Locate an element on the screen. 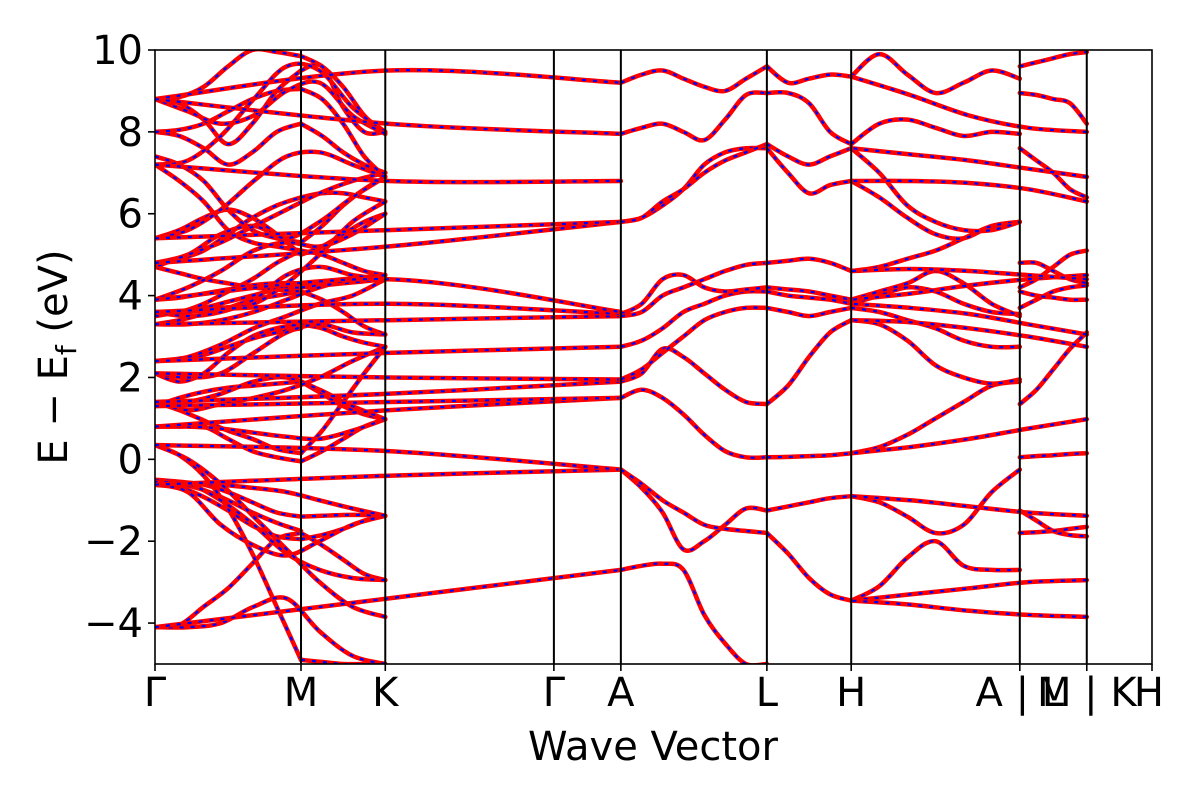 The width and height of the screenshot is (1200, 800). y-tick-label: −2 is located at coordinates (113, 542).